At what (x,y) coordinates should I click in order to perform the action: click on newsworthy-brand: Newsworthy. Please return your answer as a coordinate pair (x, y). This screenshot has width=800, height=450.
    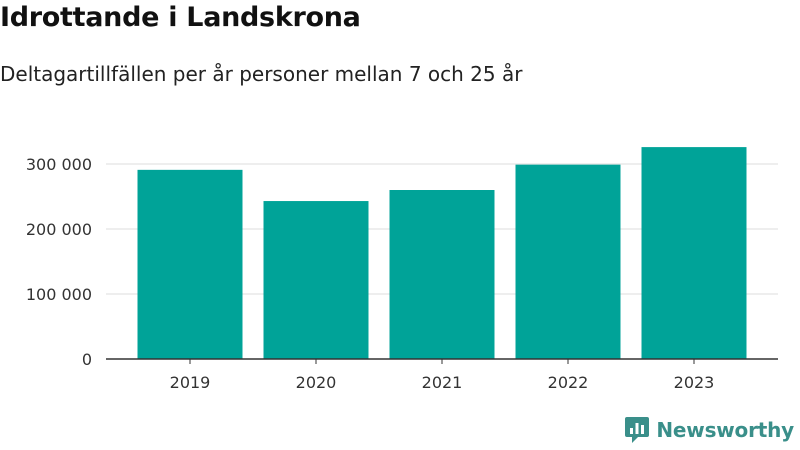
    Looking at the image, I should click on (709, 430).